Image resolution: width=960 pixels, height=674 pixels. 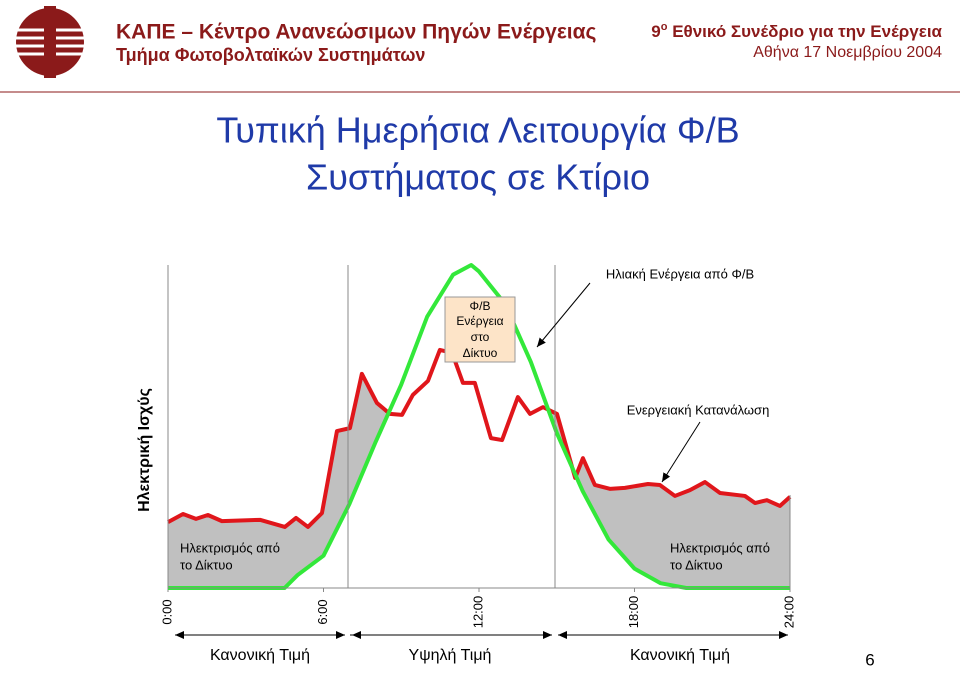 I want to click on logo, so click(x=50, y=42).